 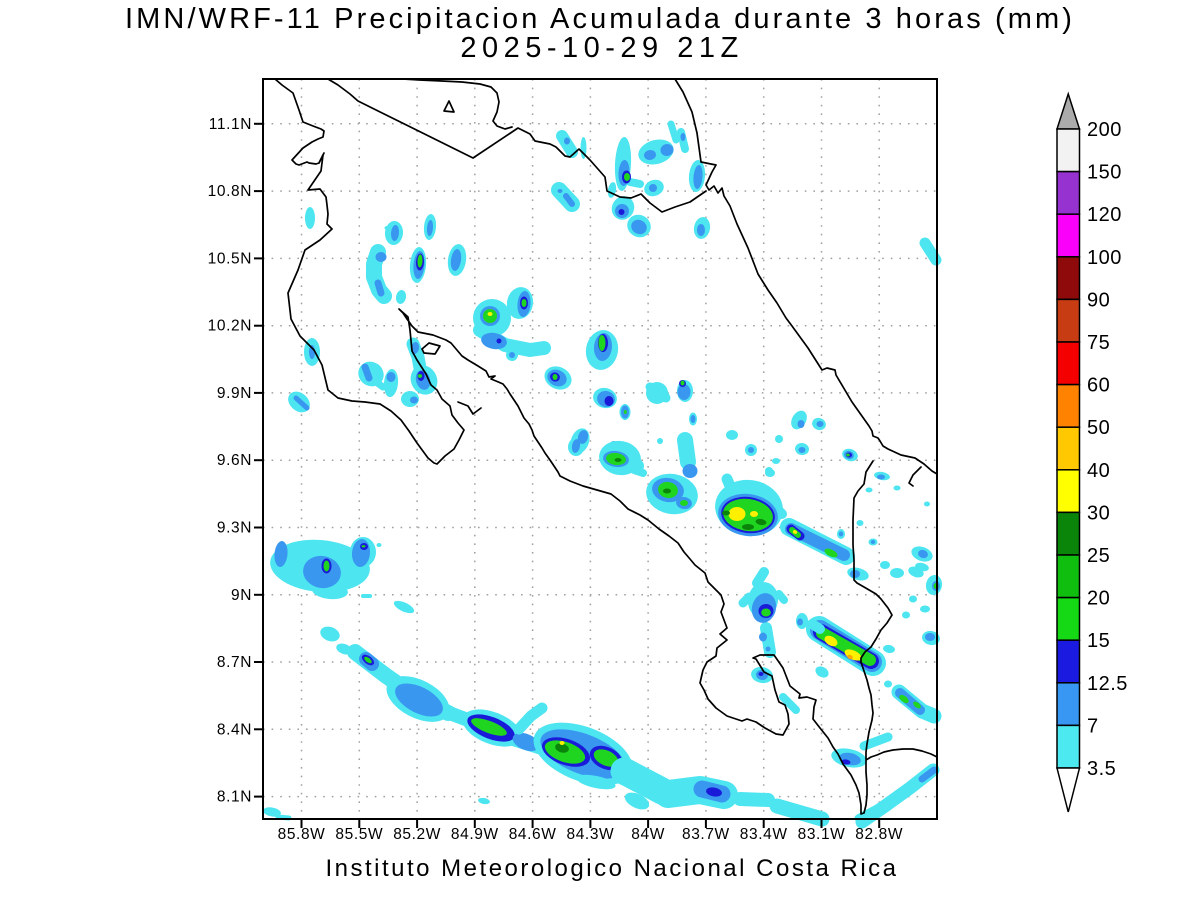 I want to click on svg-text: 9.3N, so click(x=234, y=528).